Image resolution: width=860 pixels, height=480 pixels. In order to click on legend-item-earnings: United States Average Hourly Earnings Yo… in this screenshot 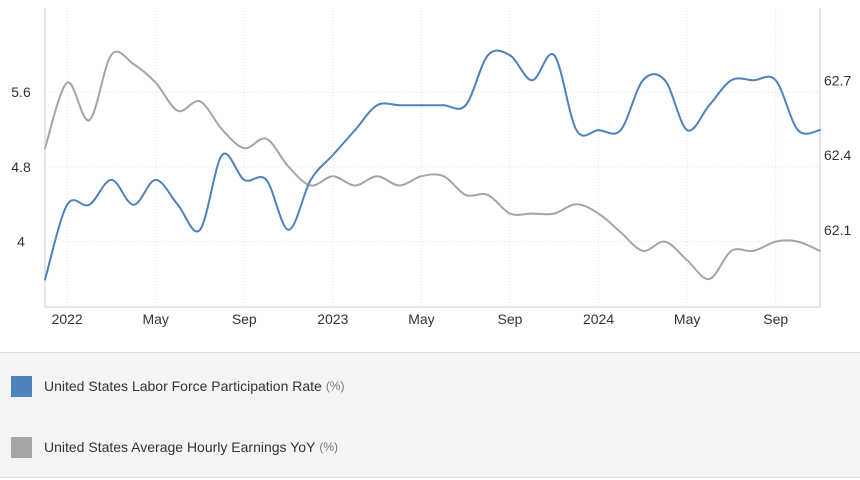, I will do `click(174, 447)`.